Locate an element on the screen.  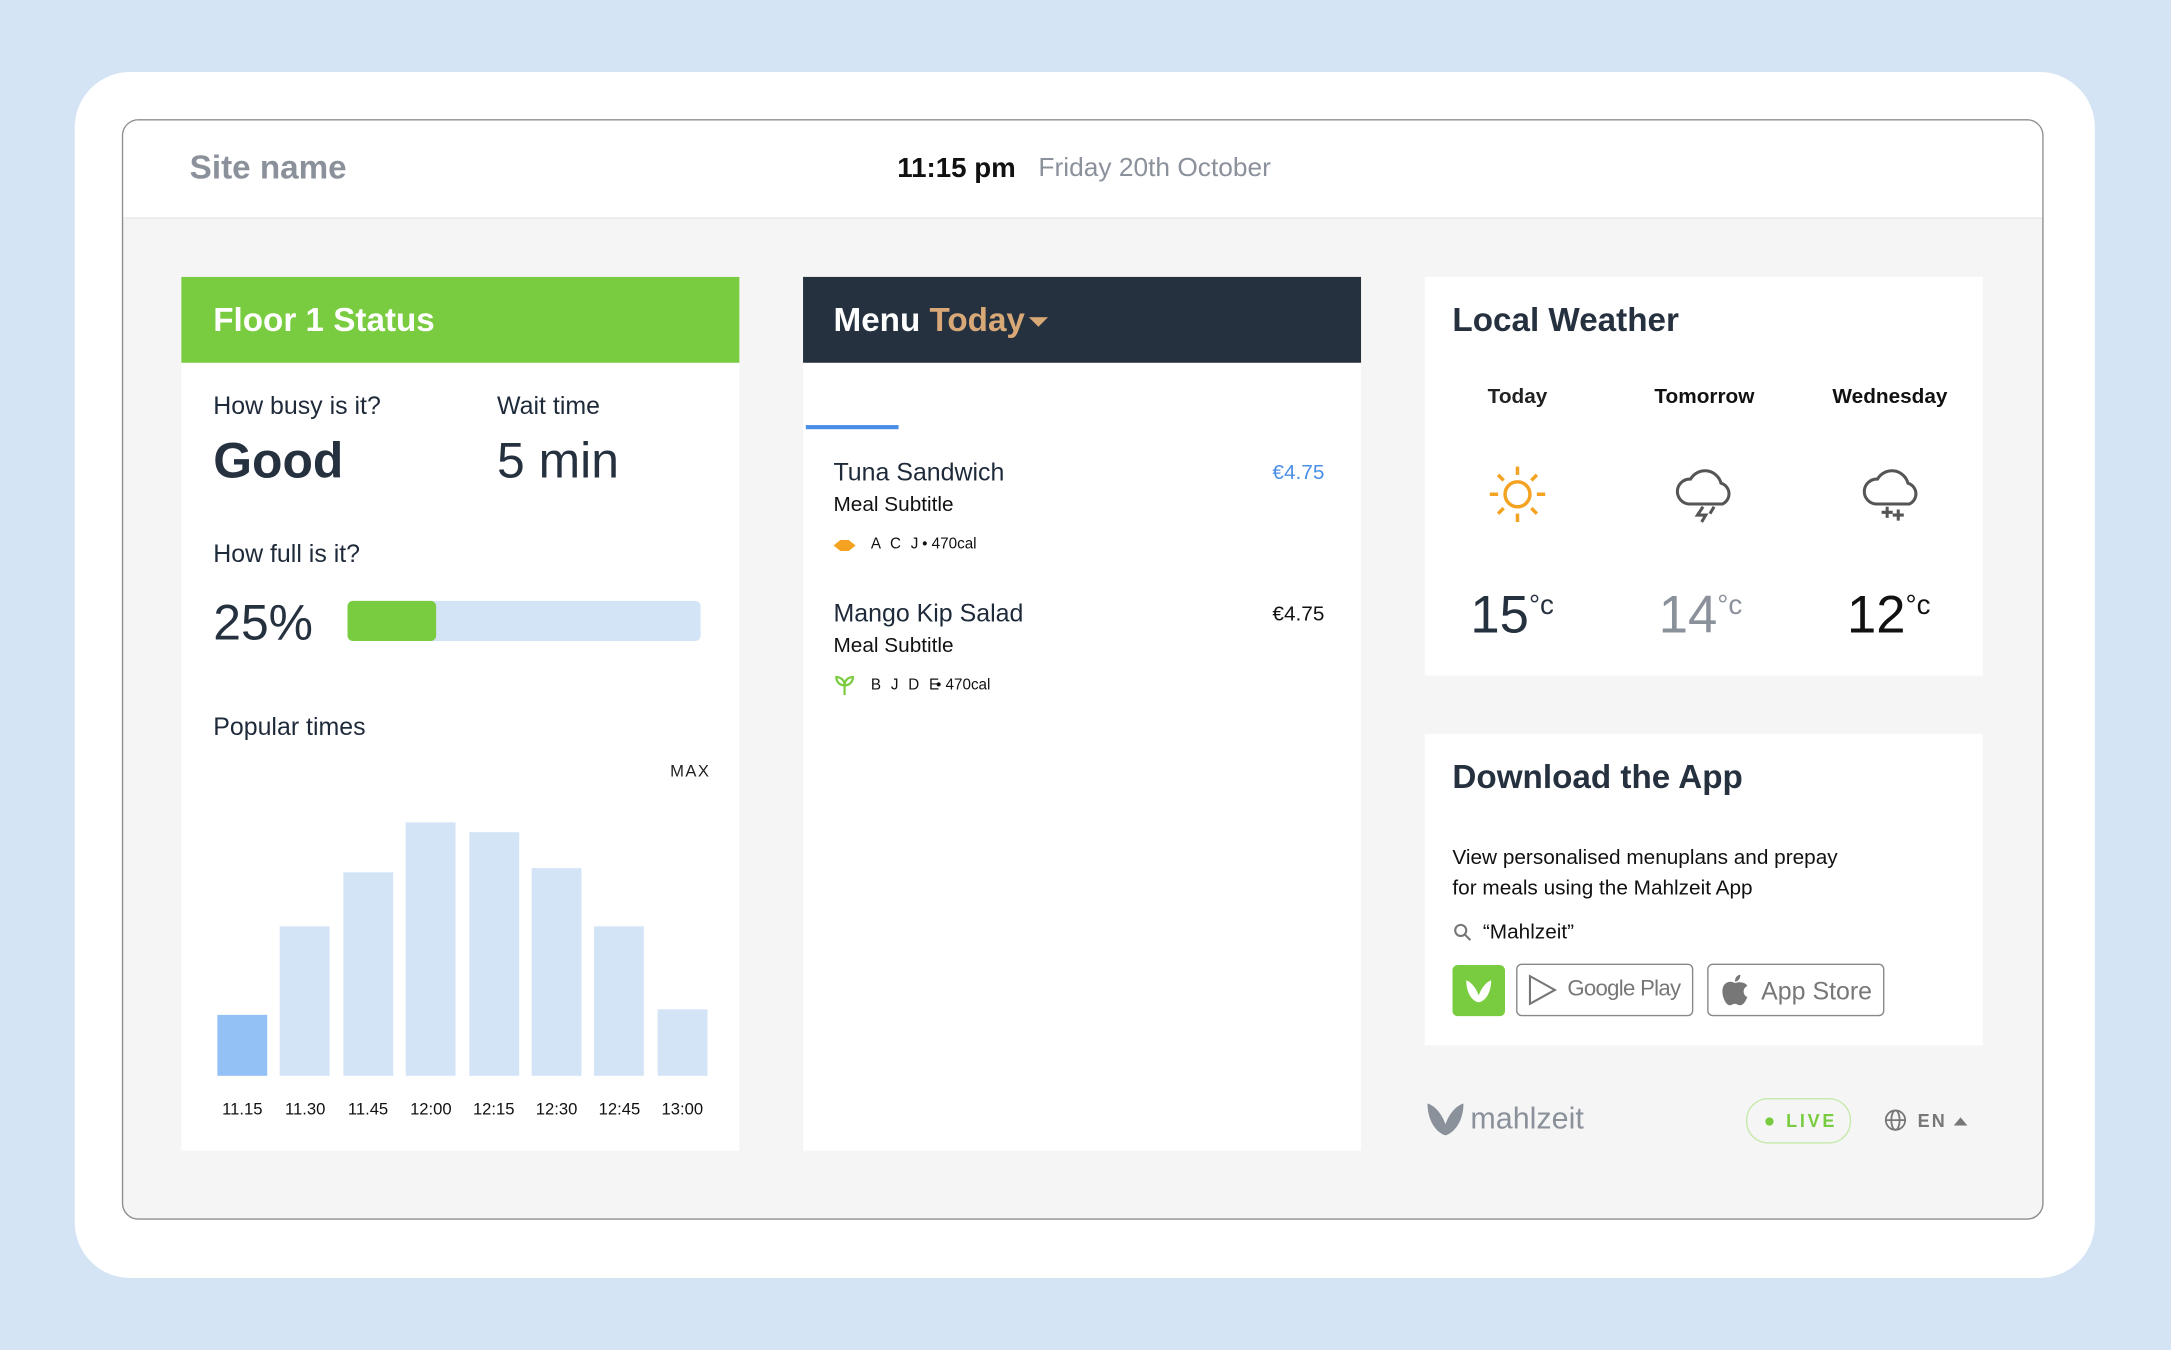
max-label: MAX is located at coordinates (690, 771).